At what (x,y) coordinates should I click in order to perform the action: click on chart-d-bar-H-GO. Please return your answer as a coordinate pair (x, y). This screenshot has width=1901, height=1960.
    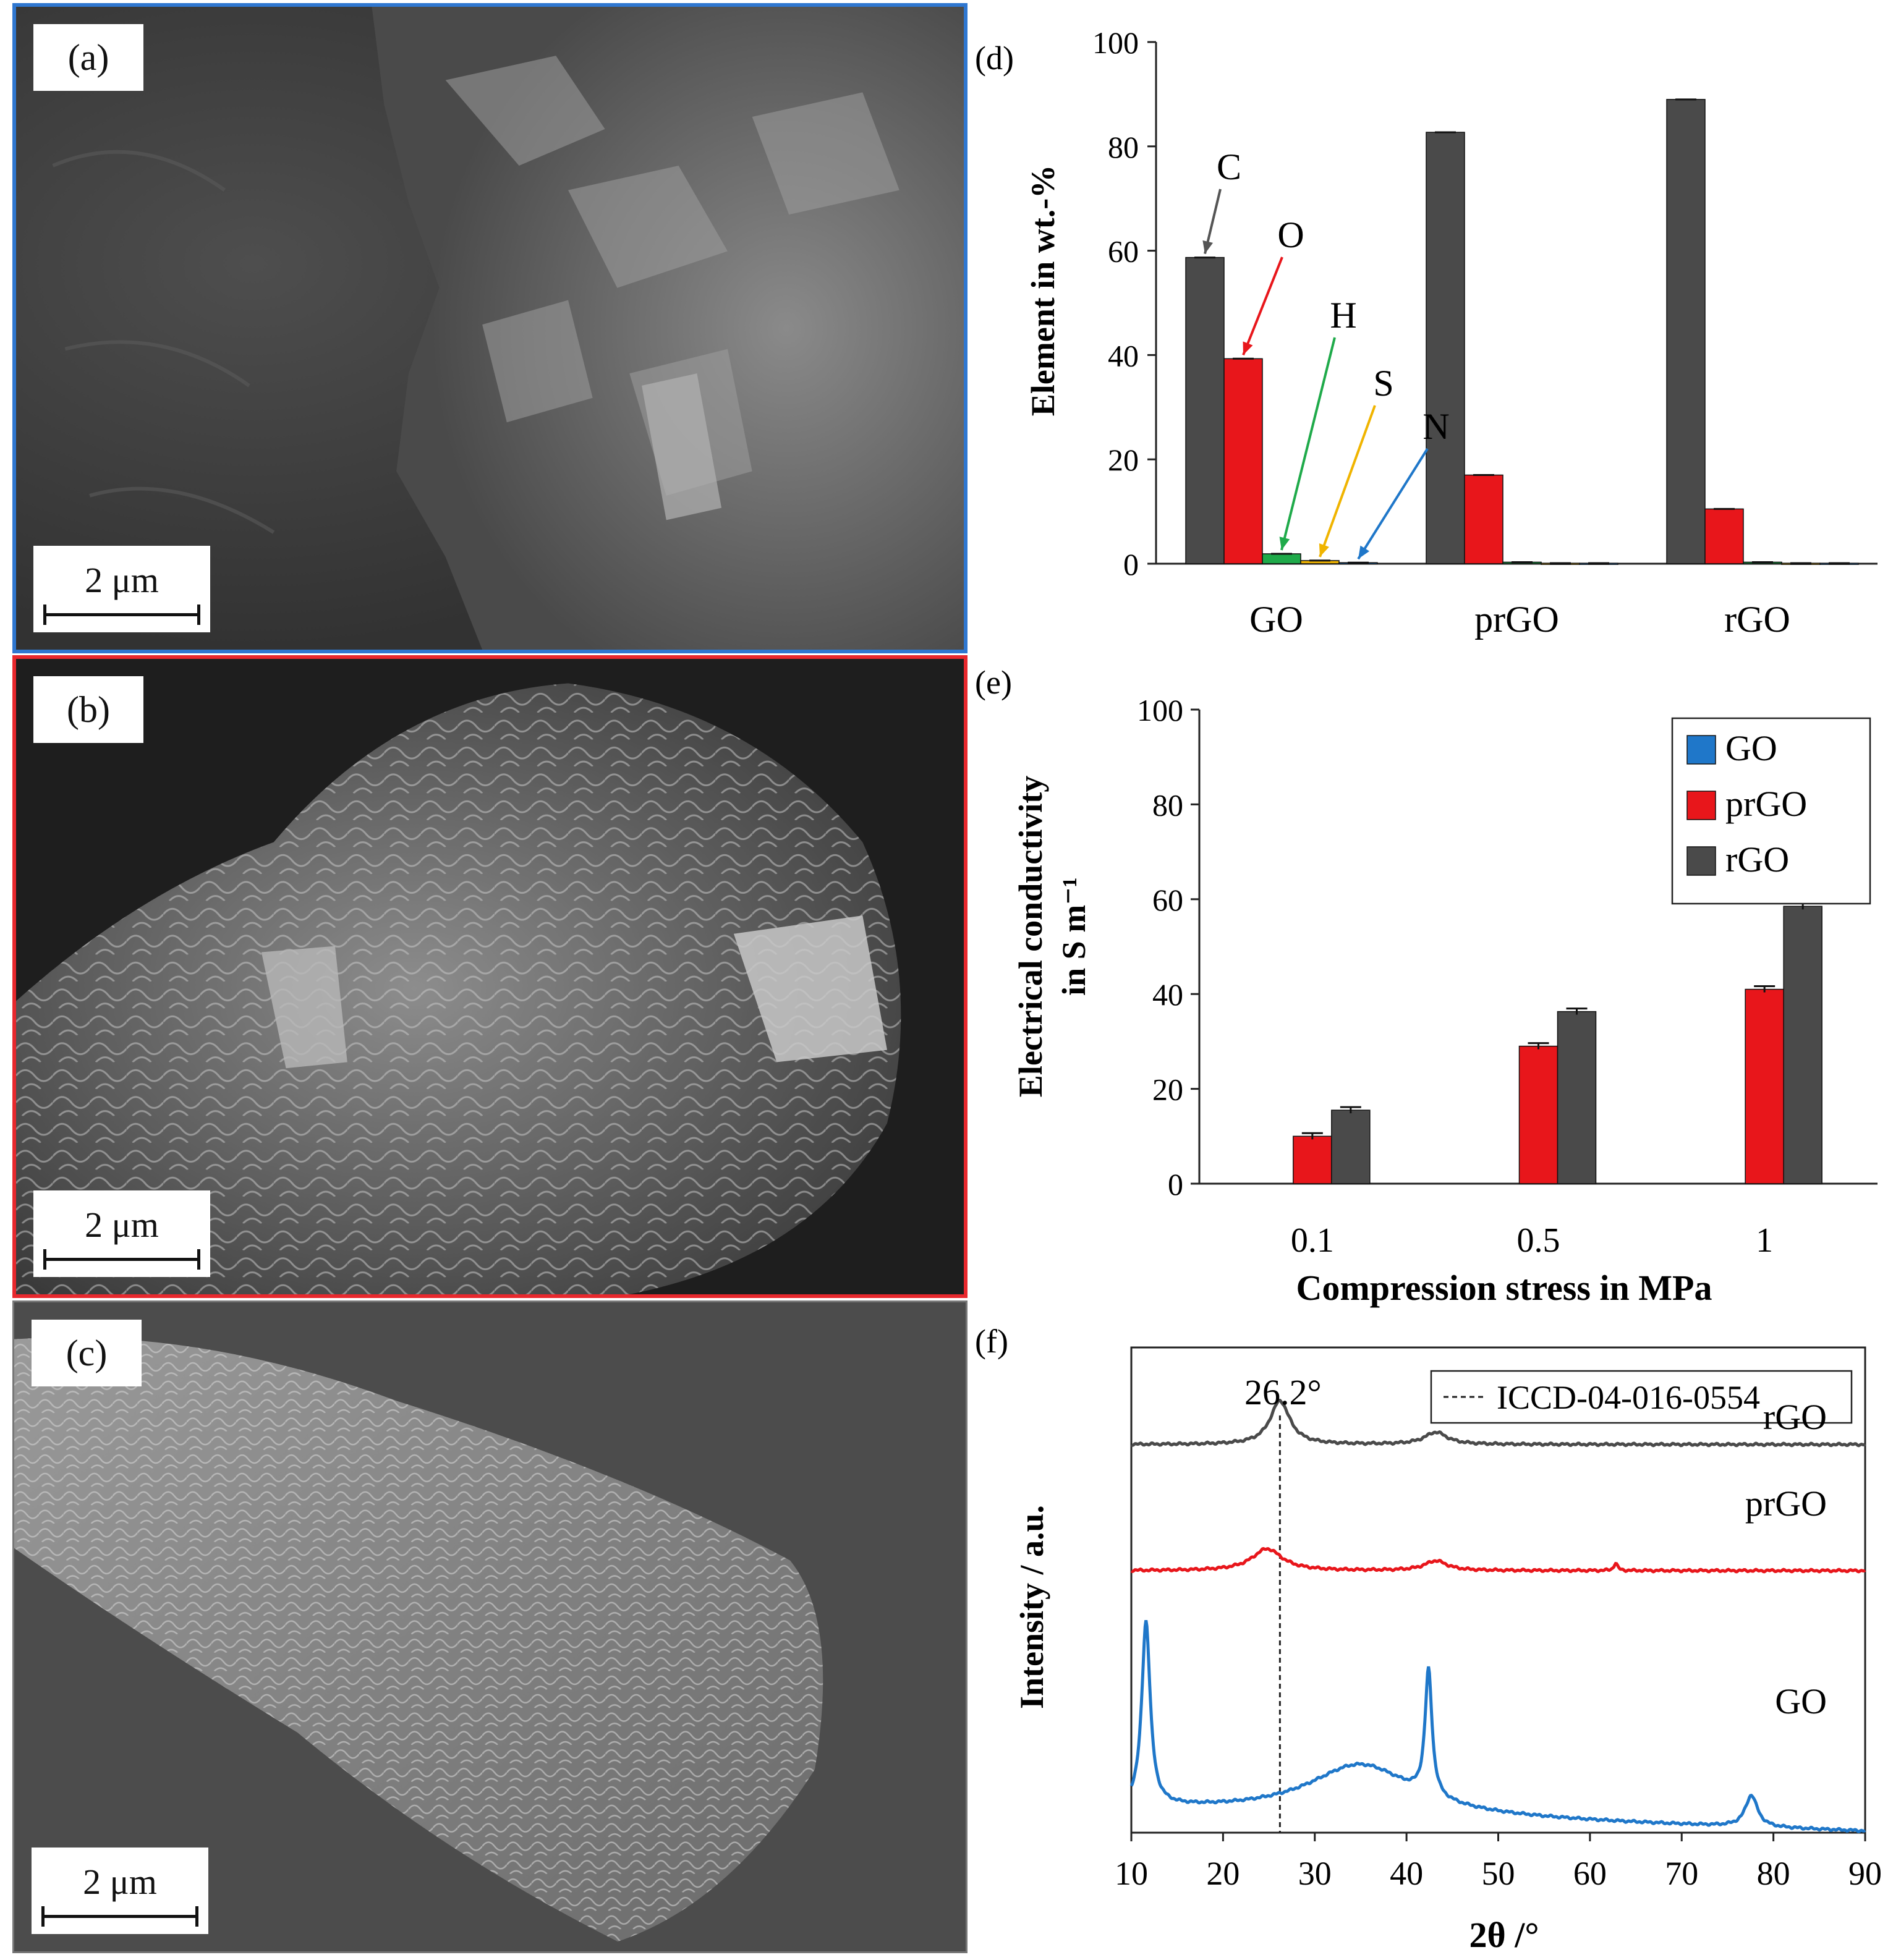
    Looking at the image, I should click on (1281, 558).